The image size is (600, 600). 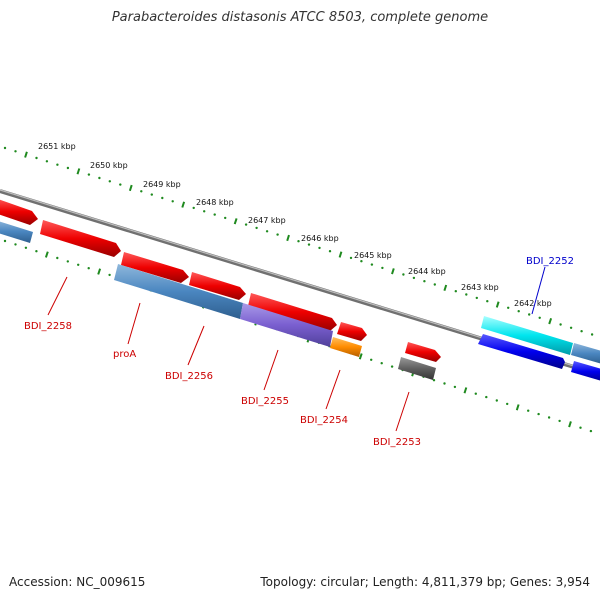 I want to click on kbp-label-2646: 2646 kbp, so click(x=320, y=238).